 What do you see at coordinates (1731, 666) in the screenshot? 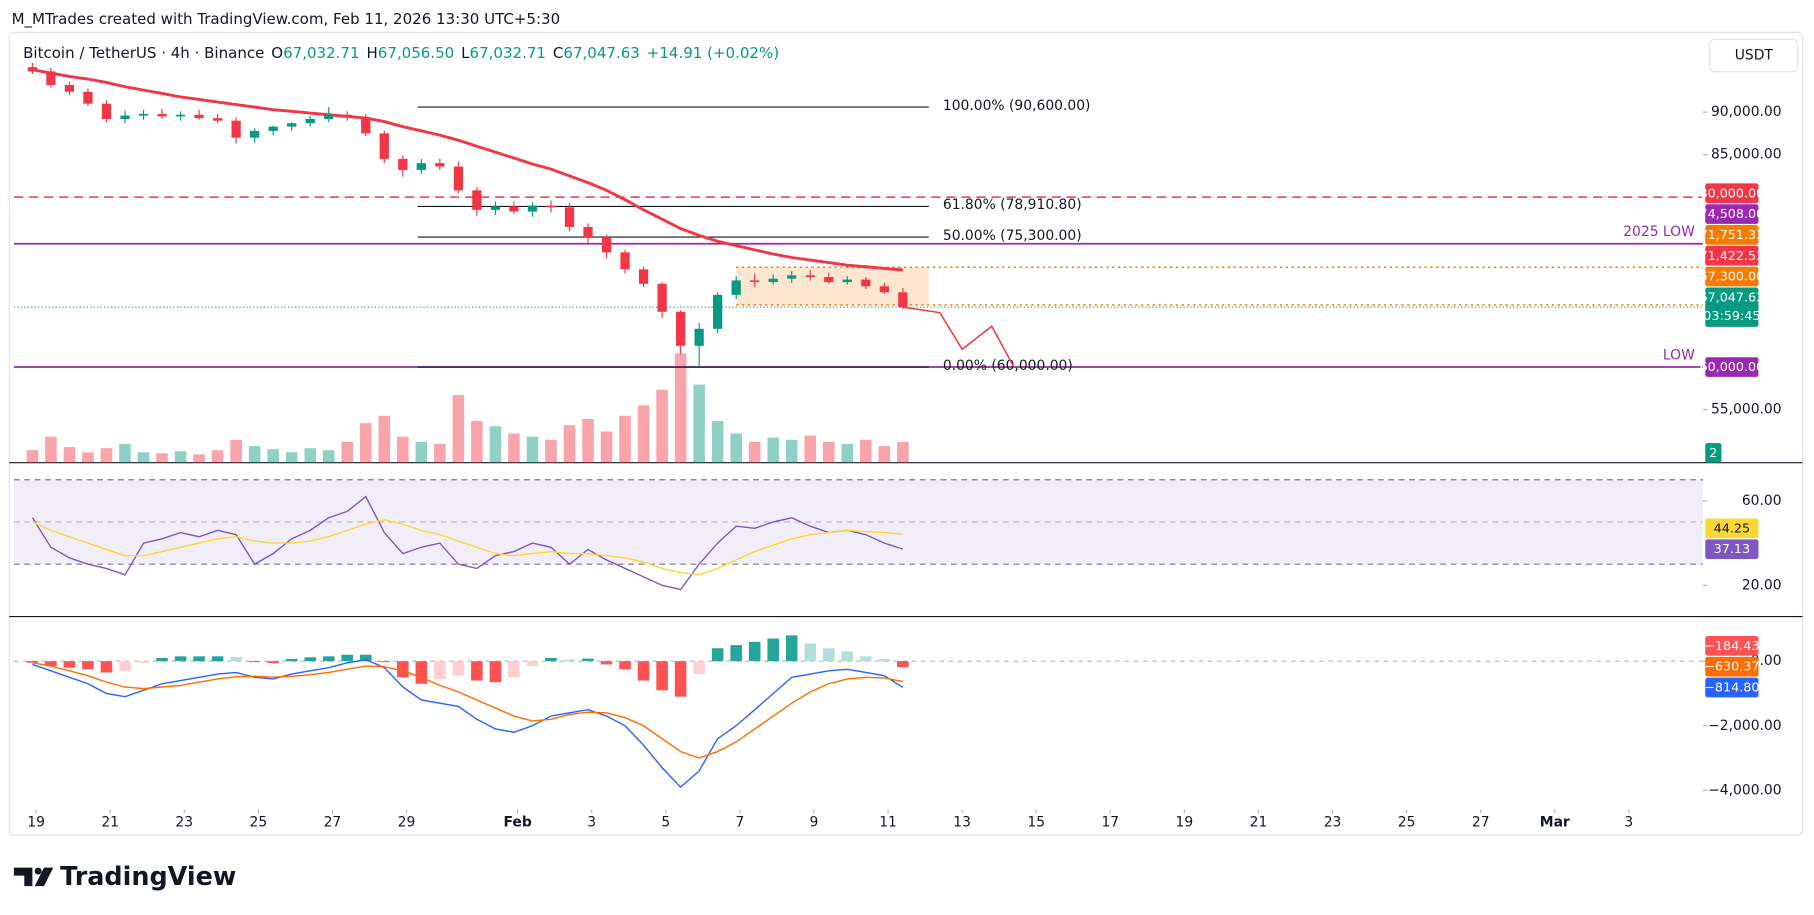
I see `badge-label: −630.37` at bounding box center [1731, 666].